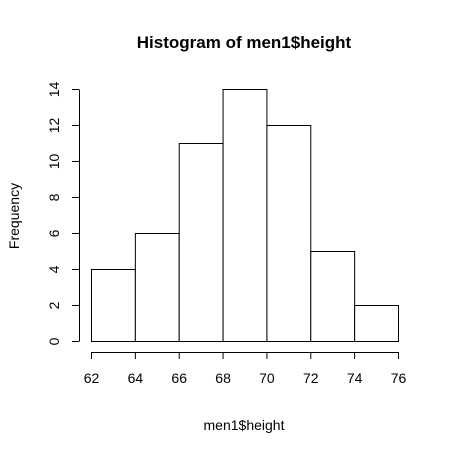 This screenshot has height=455, width=451. I want to click on x-axis: 62 64 66 68 70 72 74 76, so click(245, 369).